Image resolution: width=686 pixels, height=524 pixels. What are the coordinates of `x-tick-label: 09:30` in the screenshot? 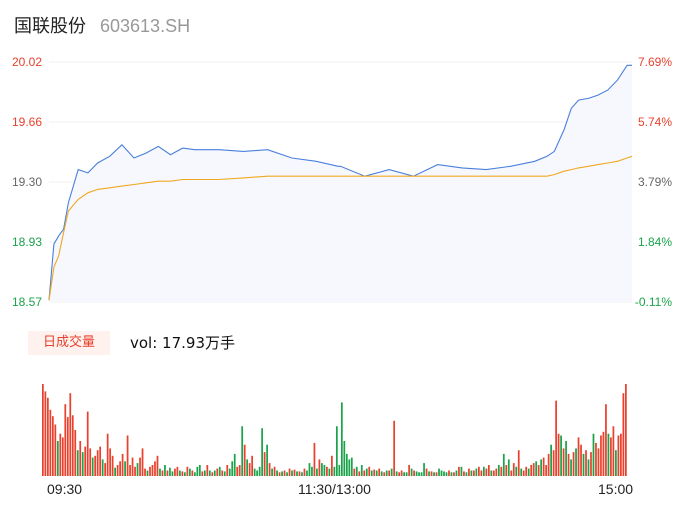 It's located at (65, 489).